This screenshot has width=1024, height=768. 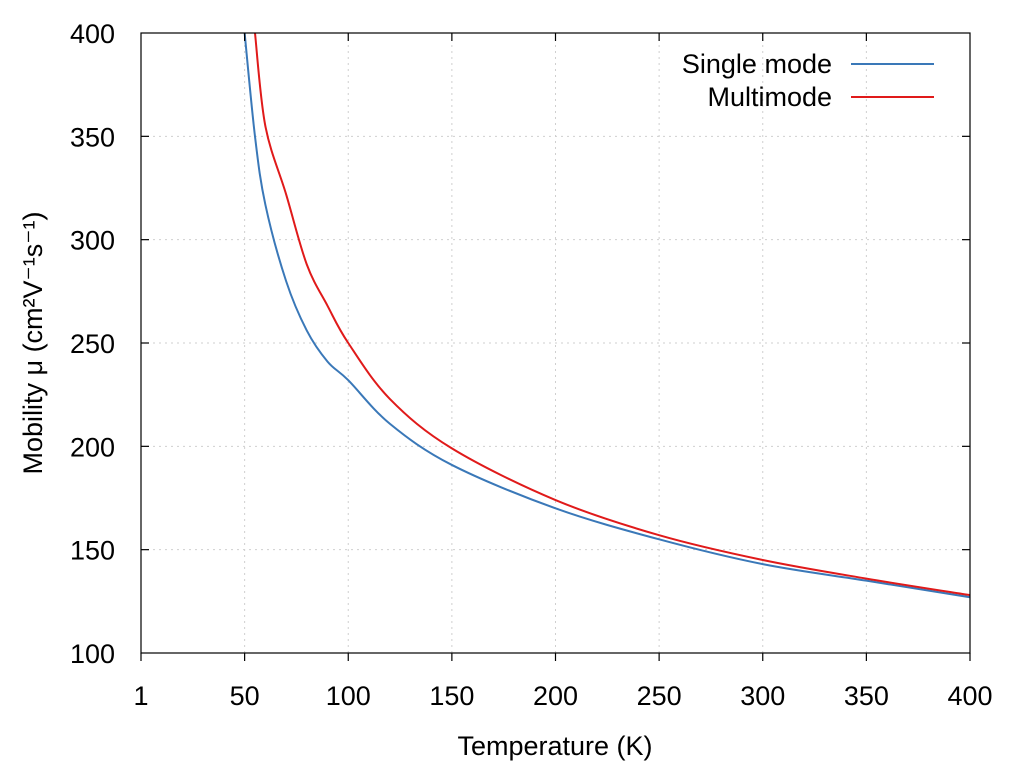 What do you see at coordinates (969, 696) in the screenshot?
I see `x-tick-label: 400` at bounding box center [969, 696].